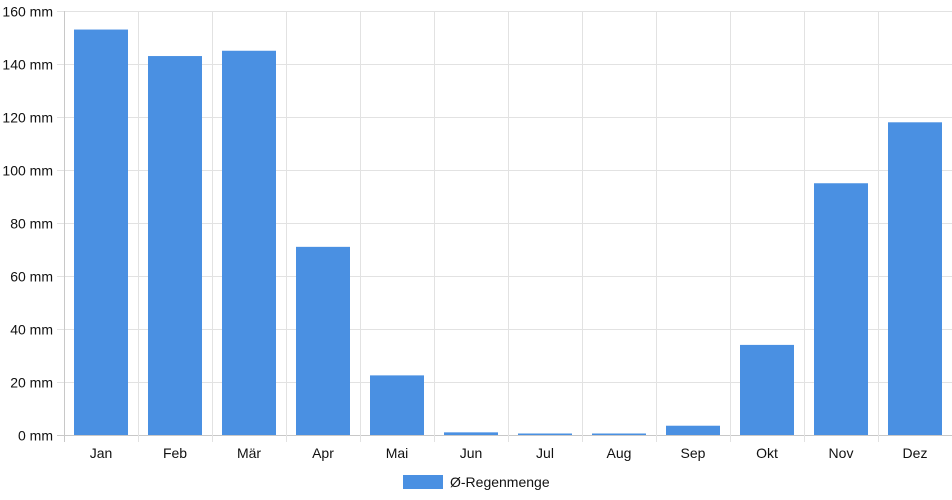  Describe the element at coordinates (27, 118) in the screenshot. I see `y-tick-label: 120 mm` at that location.